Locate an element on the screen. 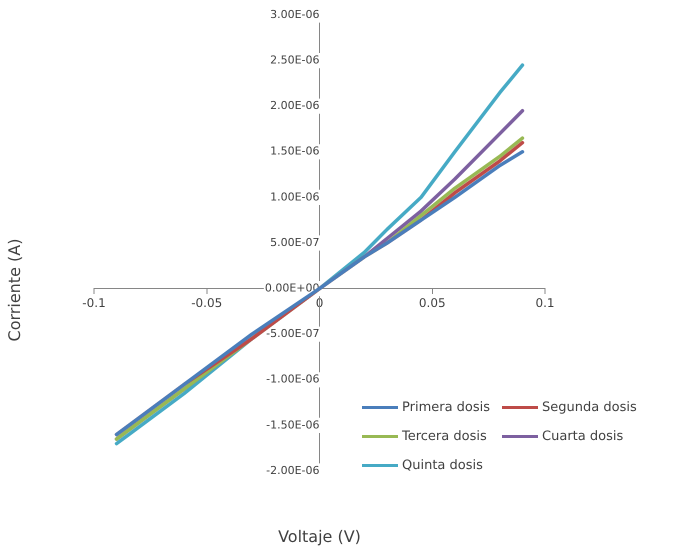 The width and height of the screenshot is (686, 548). y-tick-label: 1.50E-06 is located at coordinates (295, 151).